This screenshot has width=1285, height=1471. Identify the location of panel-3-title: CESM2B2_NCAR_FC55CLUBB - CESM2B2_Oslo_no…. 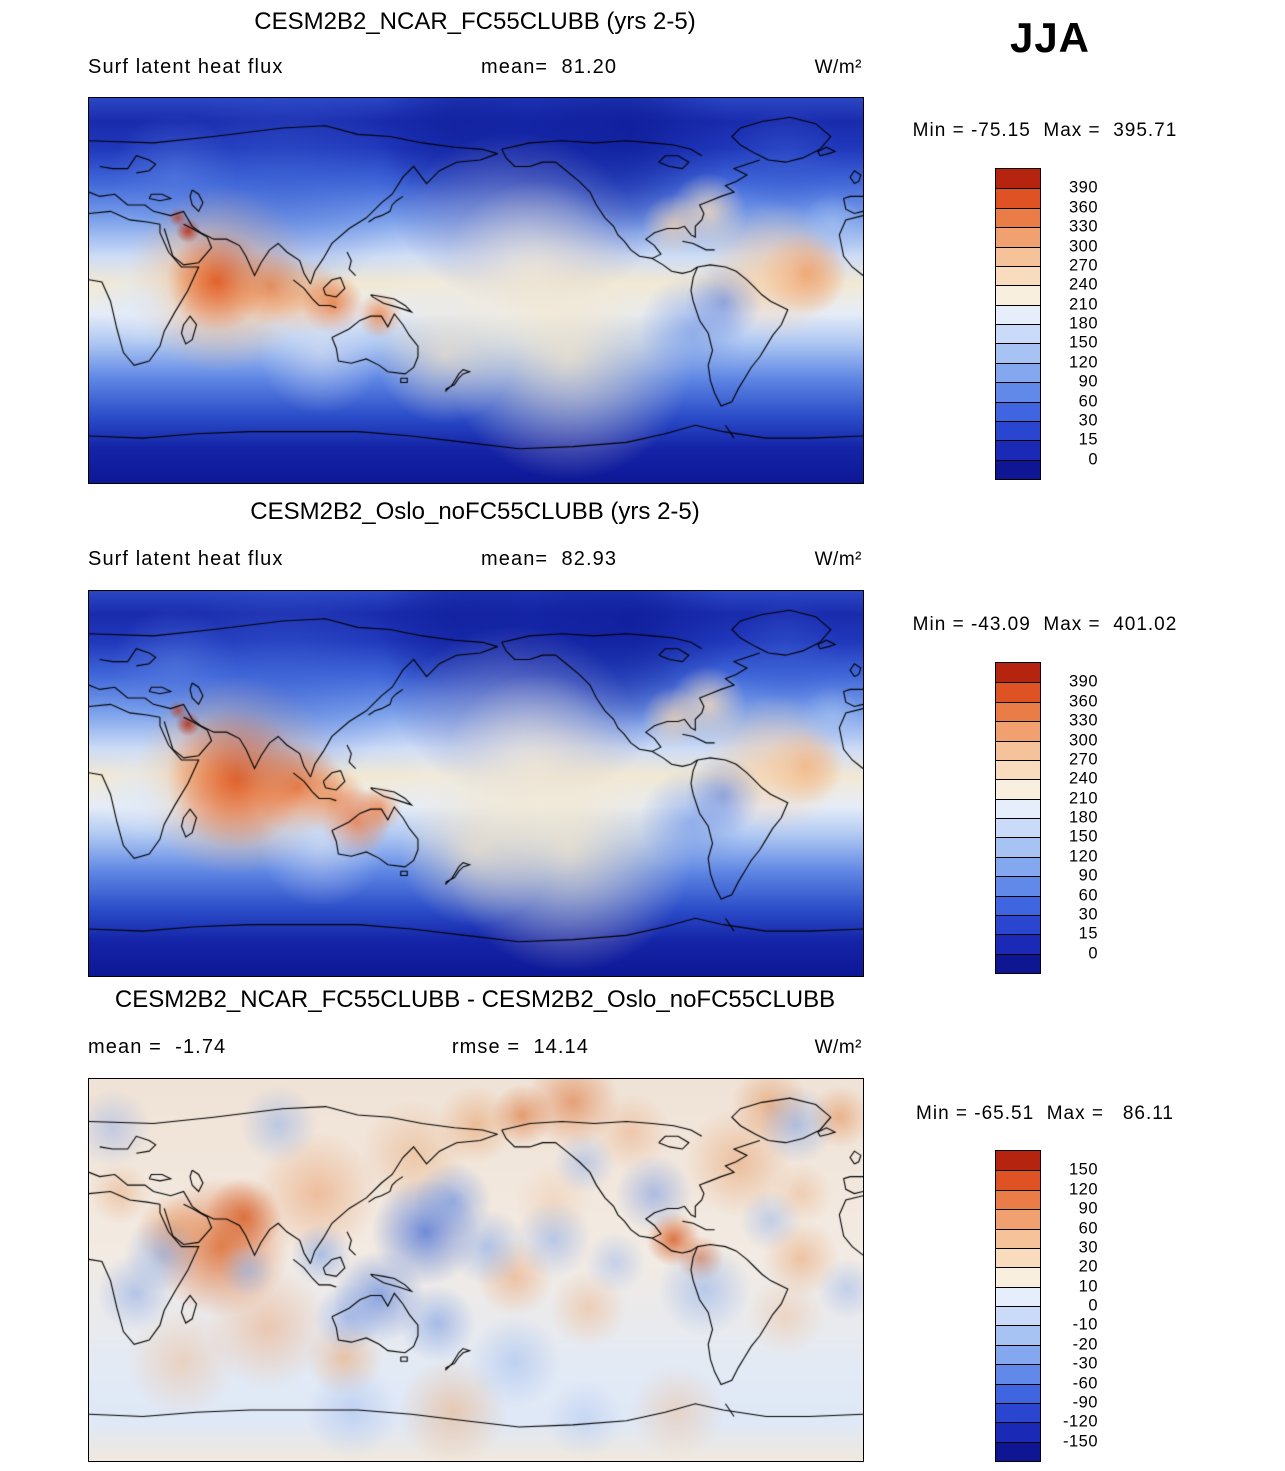
(475, 999).